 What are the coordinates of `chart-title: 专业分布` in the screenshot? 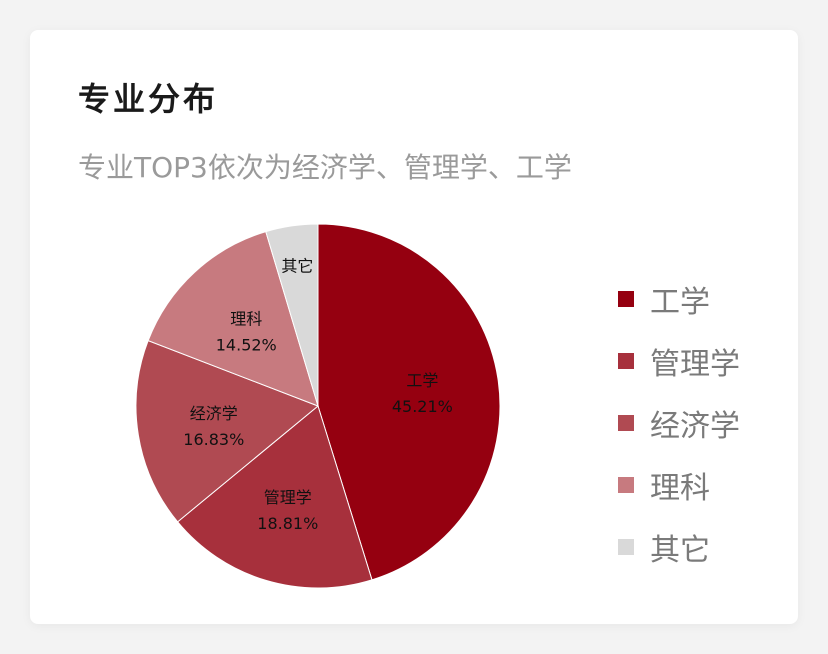 It's located at (148, 99).